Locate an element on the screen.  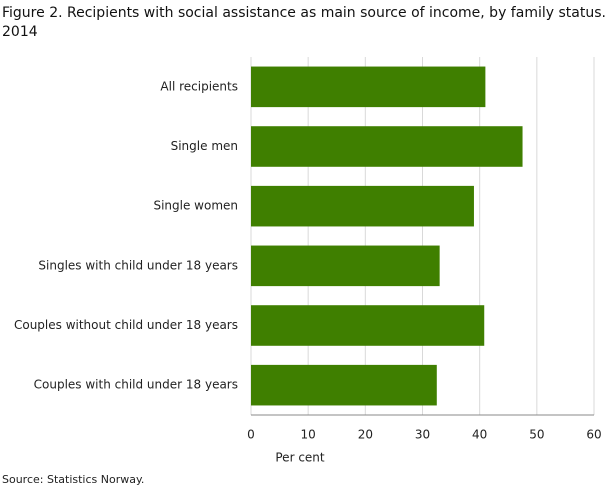
x-tick-label: 50 is located at coordinates (536, 435).